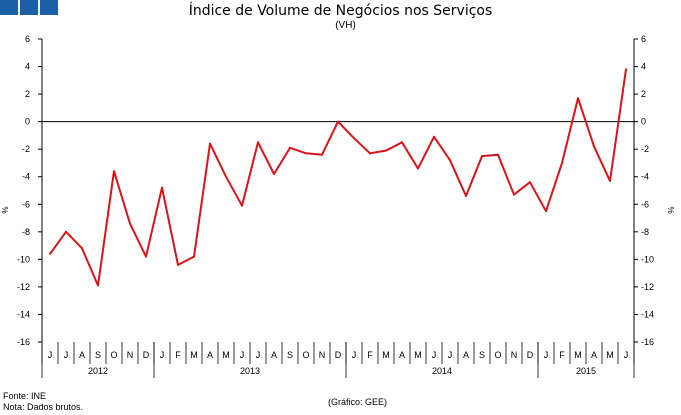  I want to click on year-label: 2014, so click(442, 371).